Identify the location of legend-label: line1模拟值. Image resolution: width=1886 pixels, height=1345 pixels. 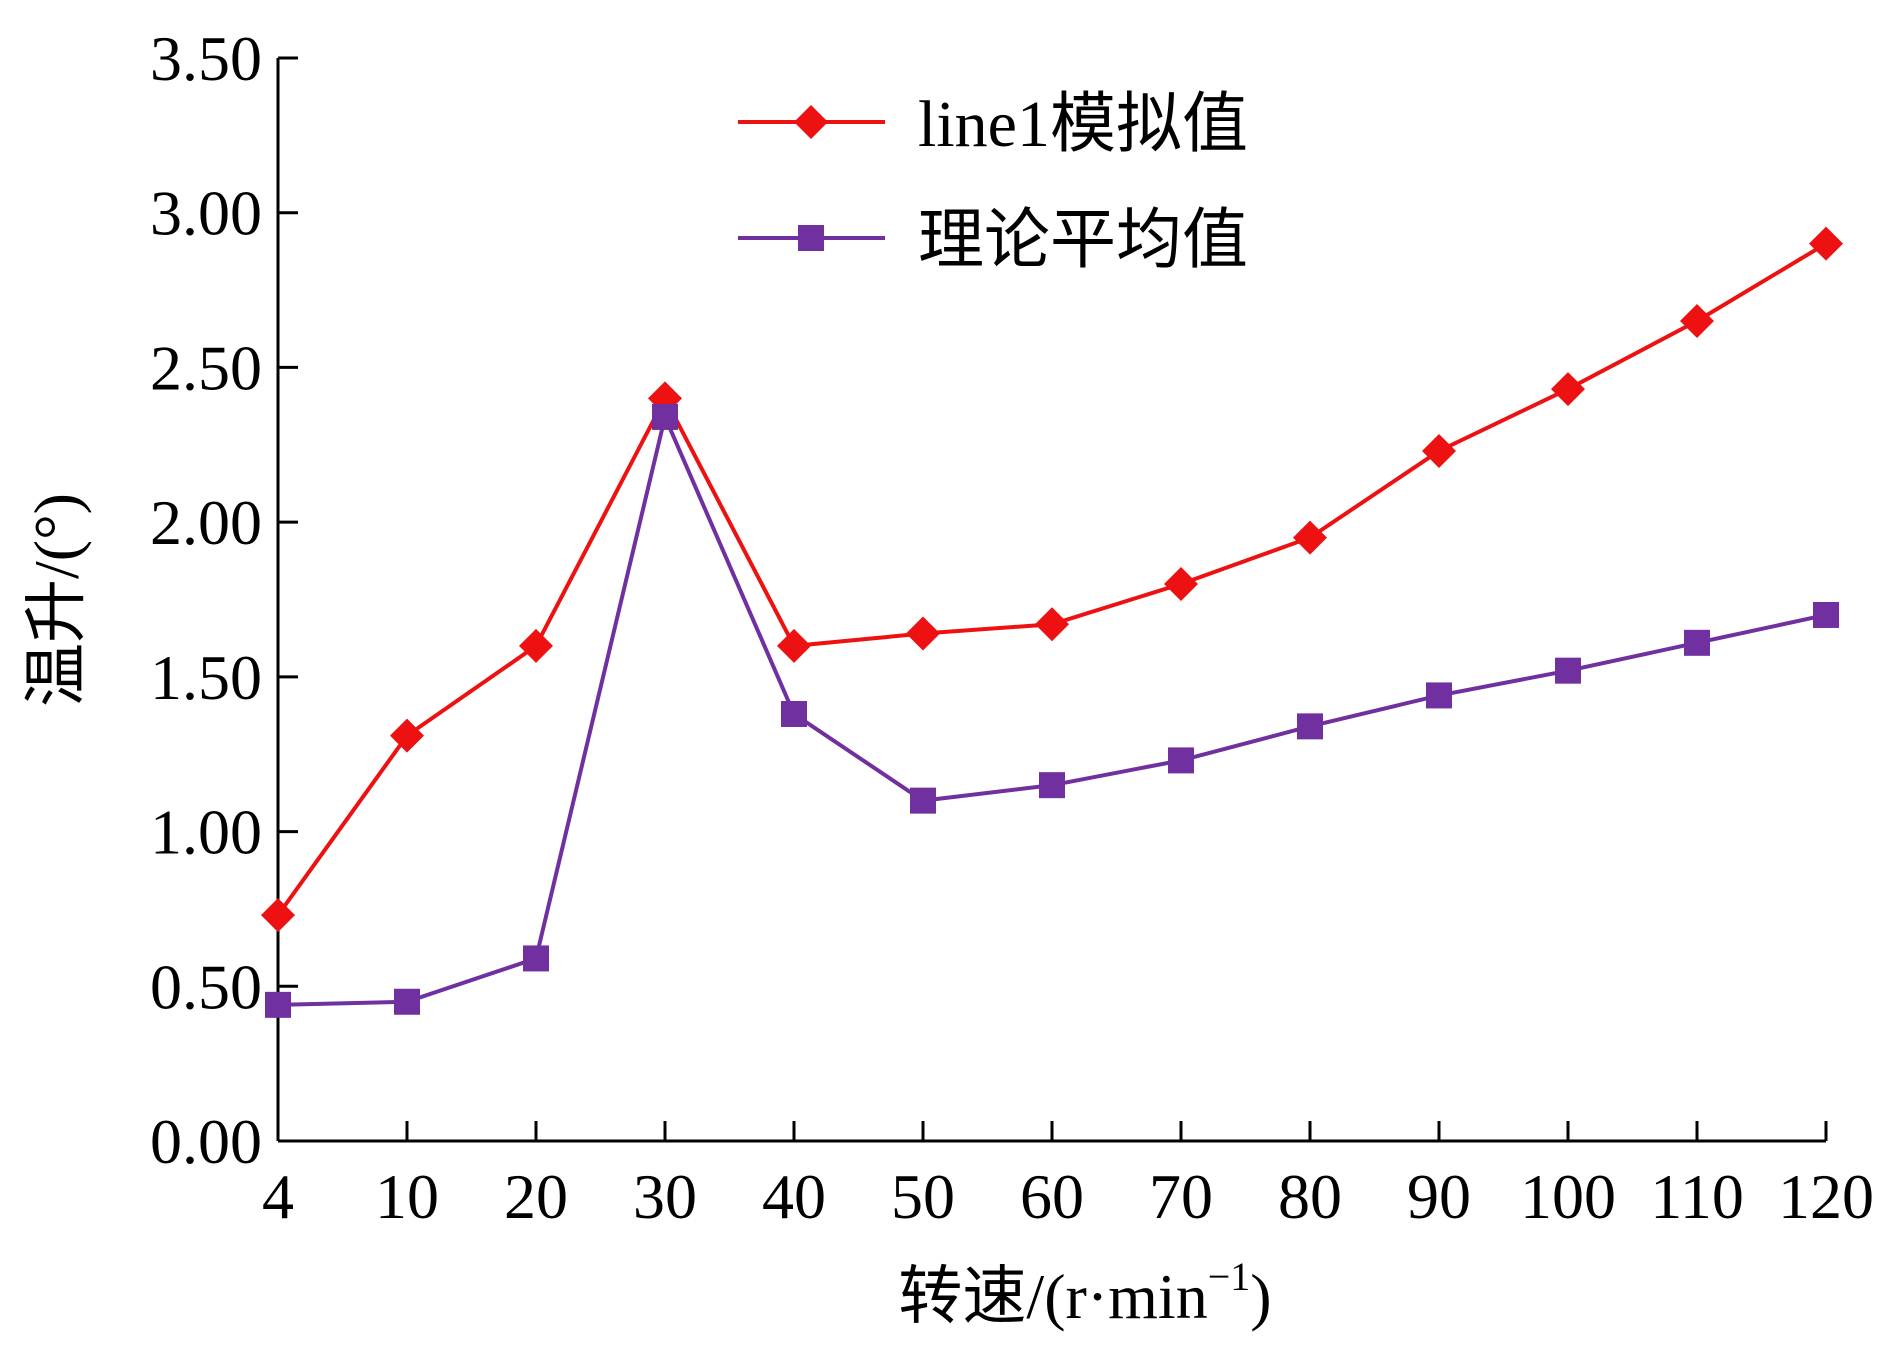
(1083, 124).